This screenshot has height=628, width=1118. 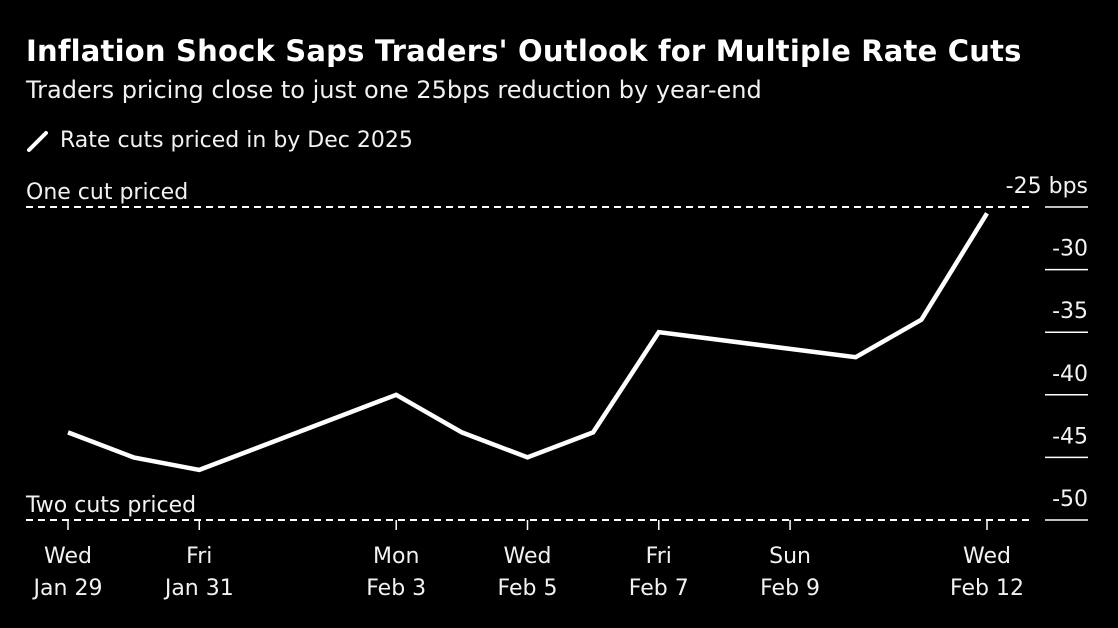 What do you see at coordinates (1070, 436) in the screenshot?
I see `y-tick-label: -45` at bounding box center [1070, 436].